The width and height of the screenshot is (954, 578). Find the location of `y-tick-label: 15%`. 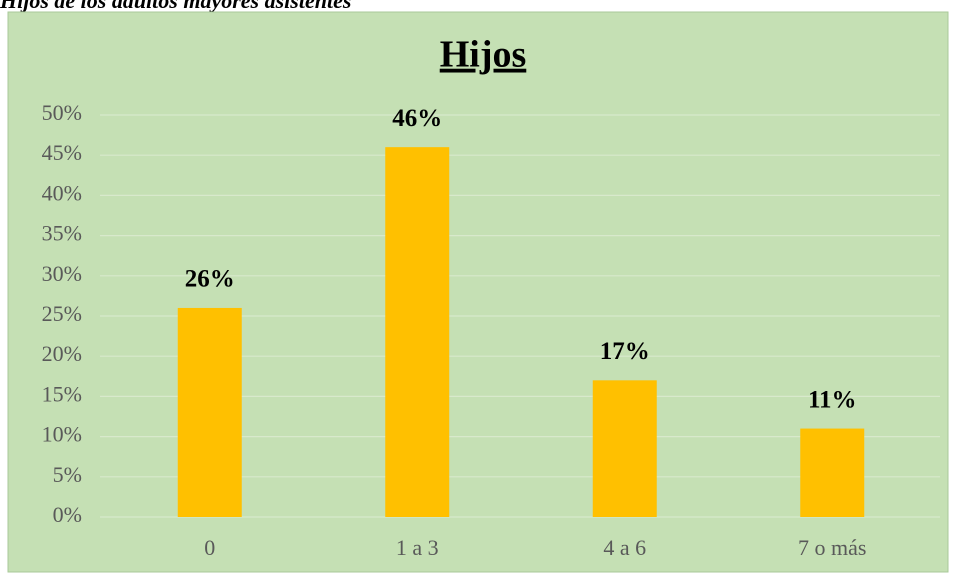

y-tick-label: 15% is located at coordinates (62, 393).